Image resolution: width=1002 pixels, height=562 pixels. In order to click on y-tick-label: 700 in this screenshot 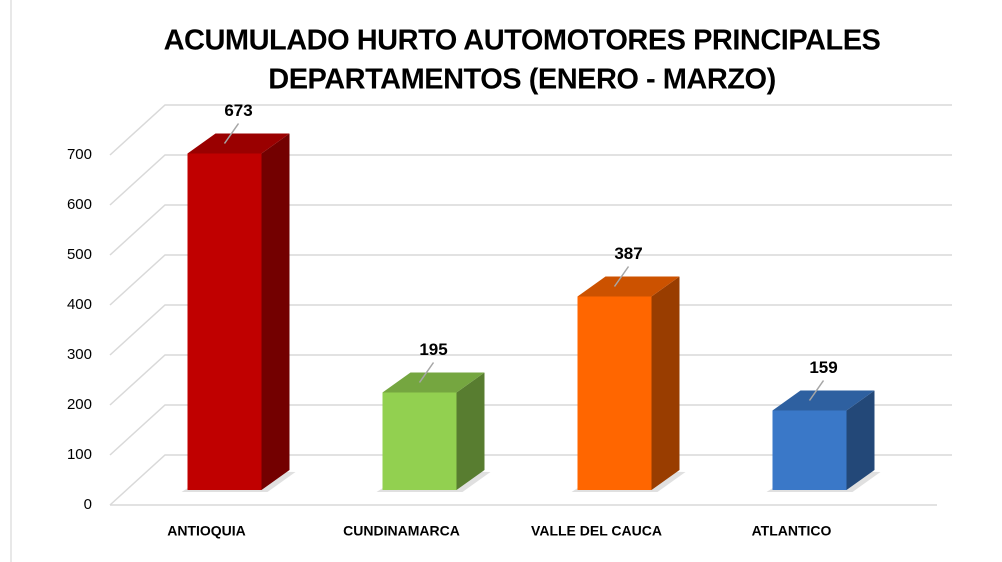, I will do `click(79, 154)`.